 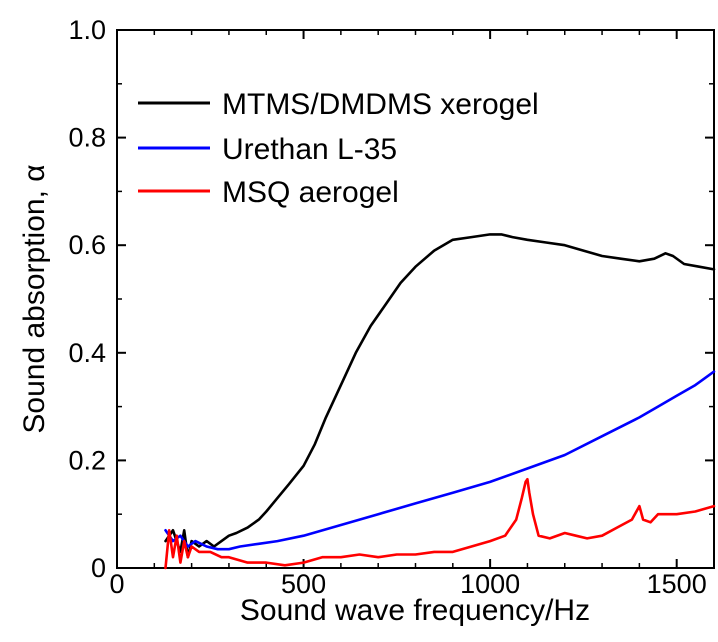 I want to click on x-axis-title: Sound wave frequency/Hz, so click(x=415, y=610).